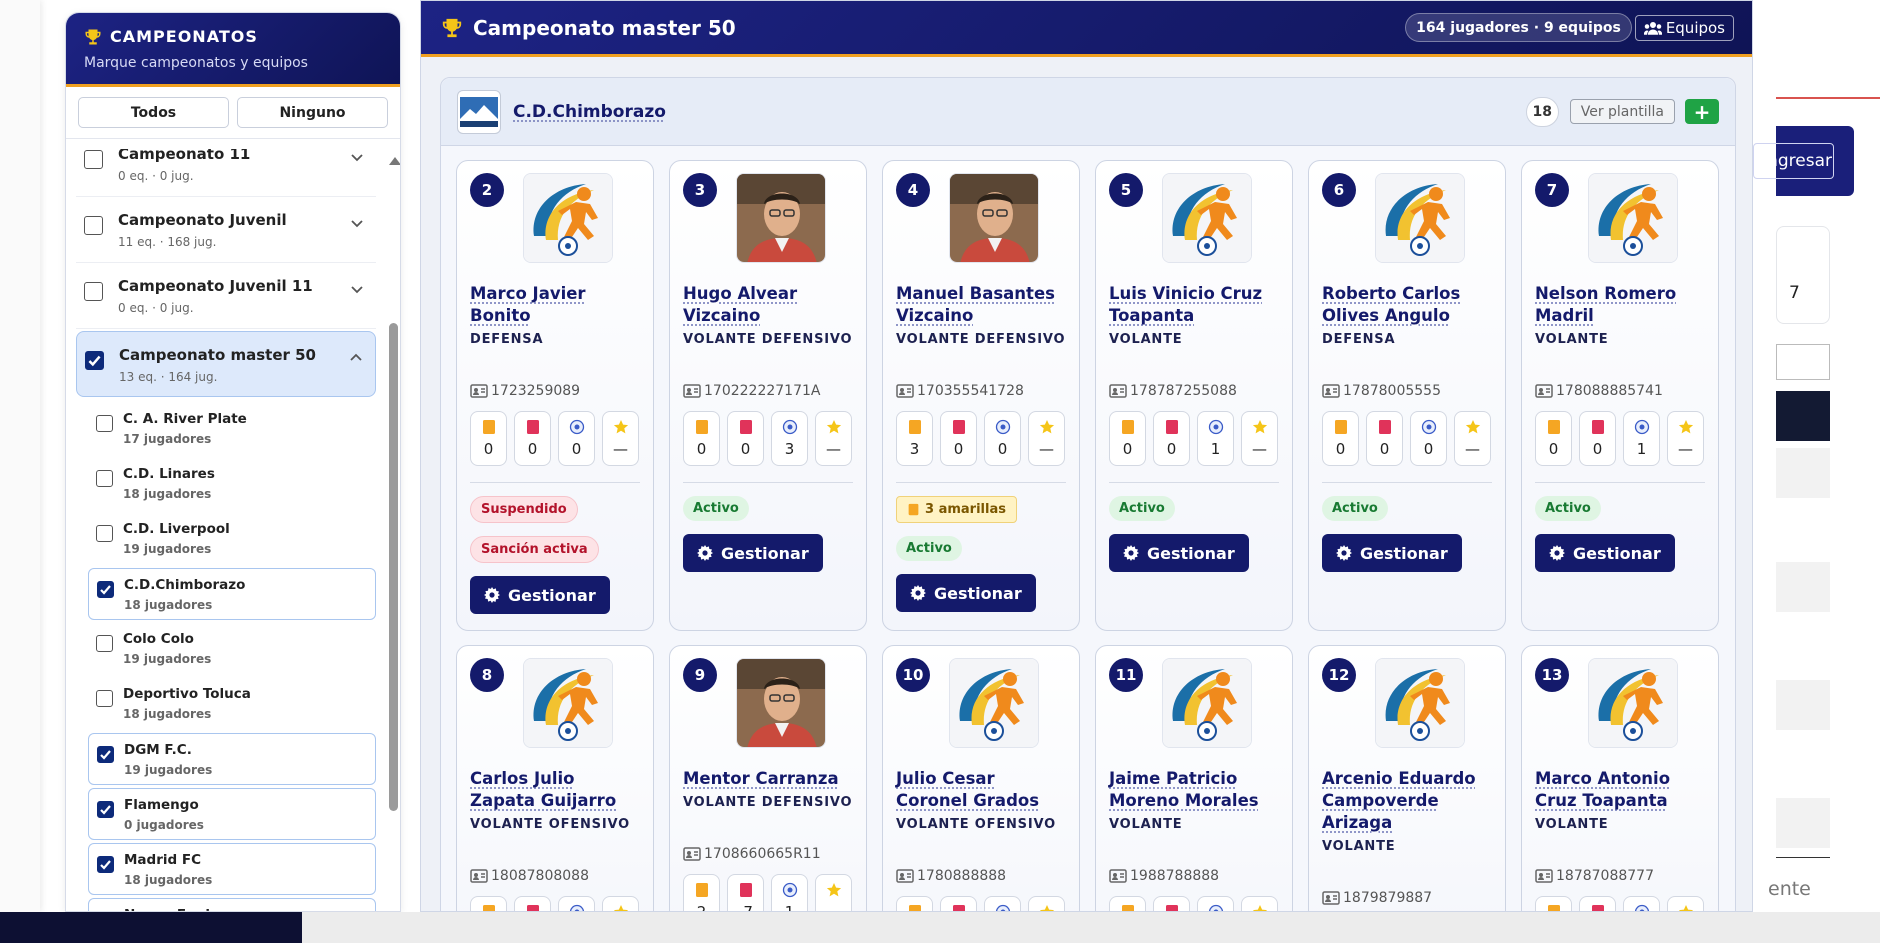  I want to click on player-name: Manuel Basantes Vizcaino, so click(975, 304).